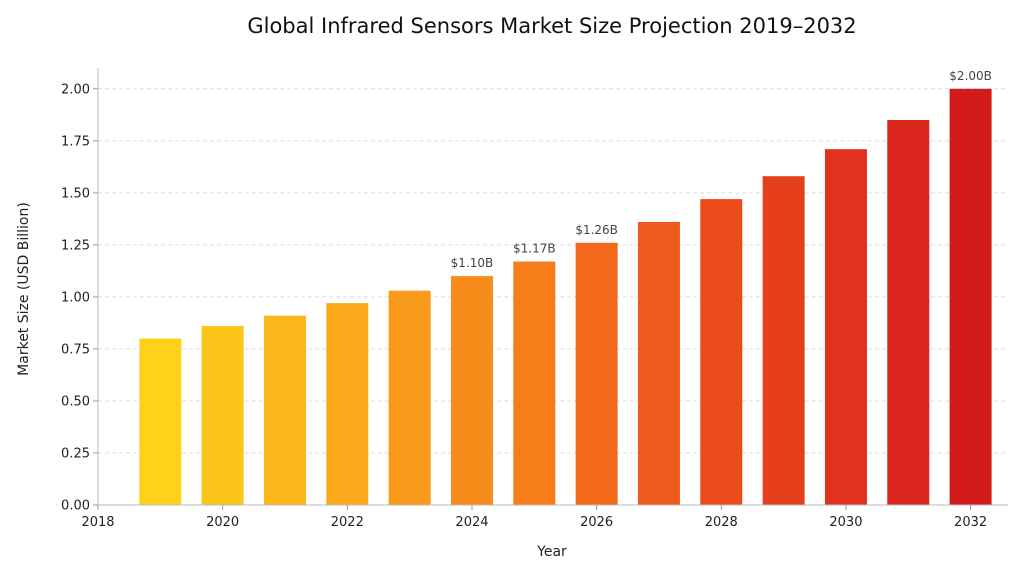 Image resolution: width=1024 pixels, height=576 pixels. I want to click on bar-2023, so click(409, 397).